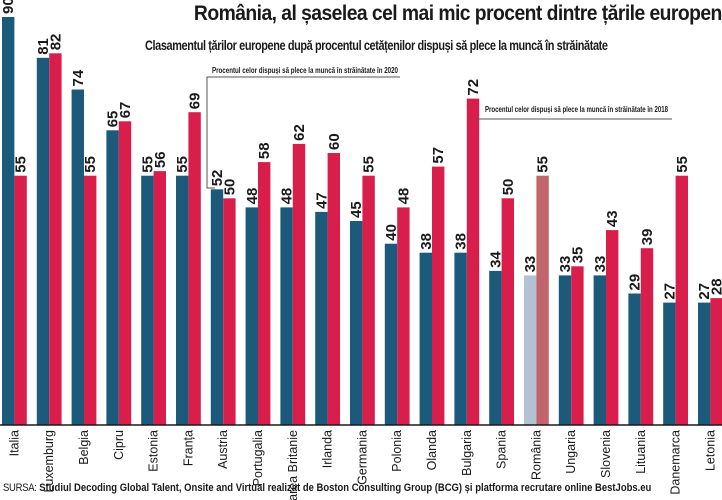  I want to click on value-label-2020-18: 29, so click(635, 282).